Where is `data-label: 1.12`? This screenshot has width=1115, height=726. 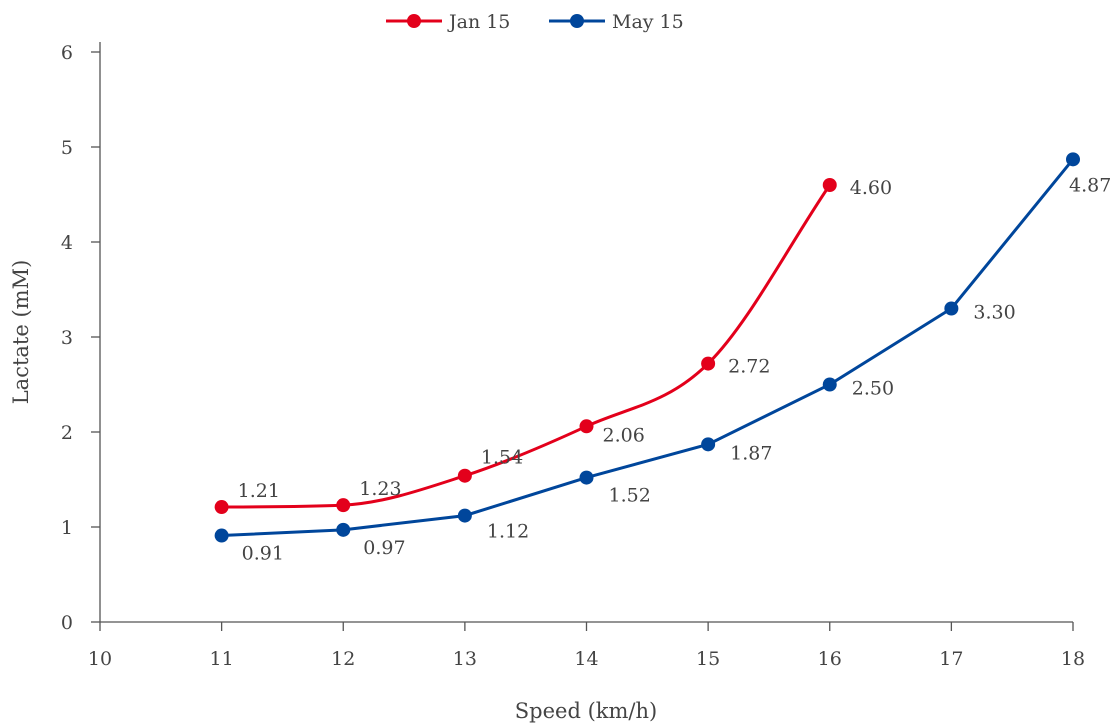
data-label: 1.12 is located at coordinates (508, 532).